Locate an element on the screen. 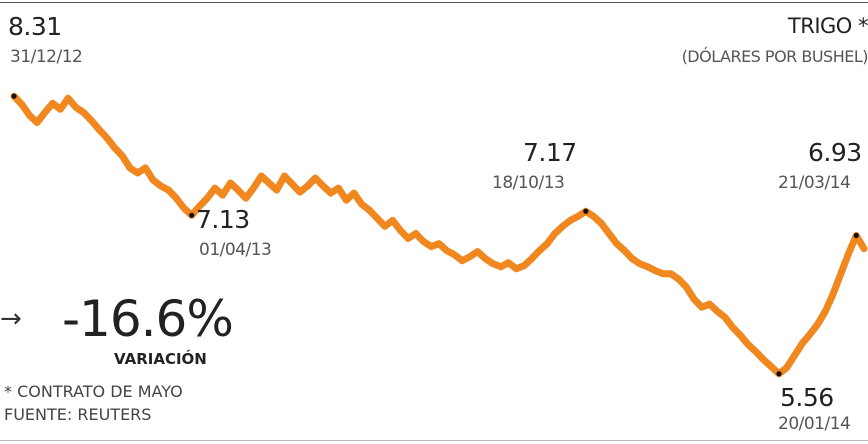 The image size is (868, 444). annotation-value-end: 6.93 is located at coordinates (835, 152).